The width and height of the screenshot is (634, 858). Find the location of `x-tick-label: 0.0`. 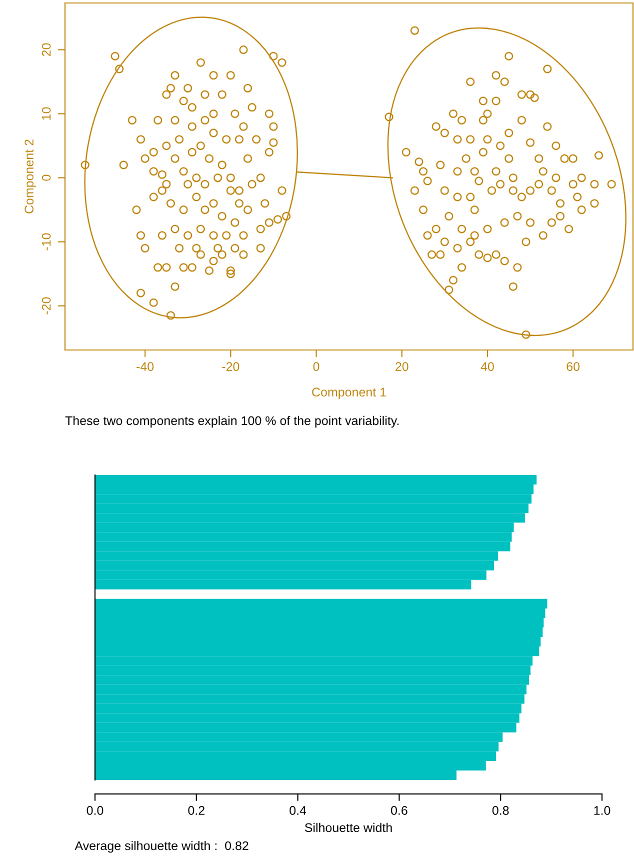

x-tick-label: 0.0 is located at coordinates (95, 810).